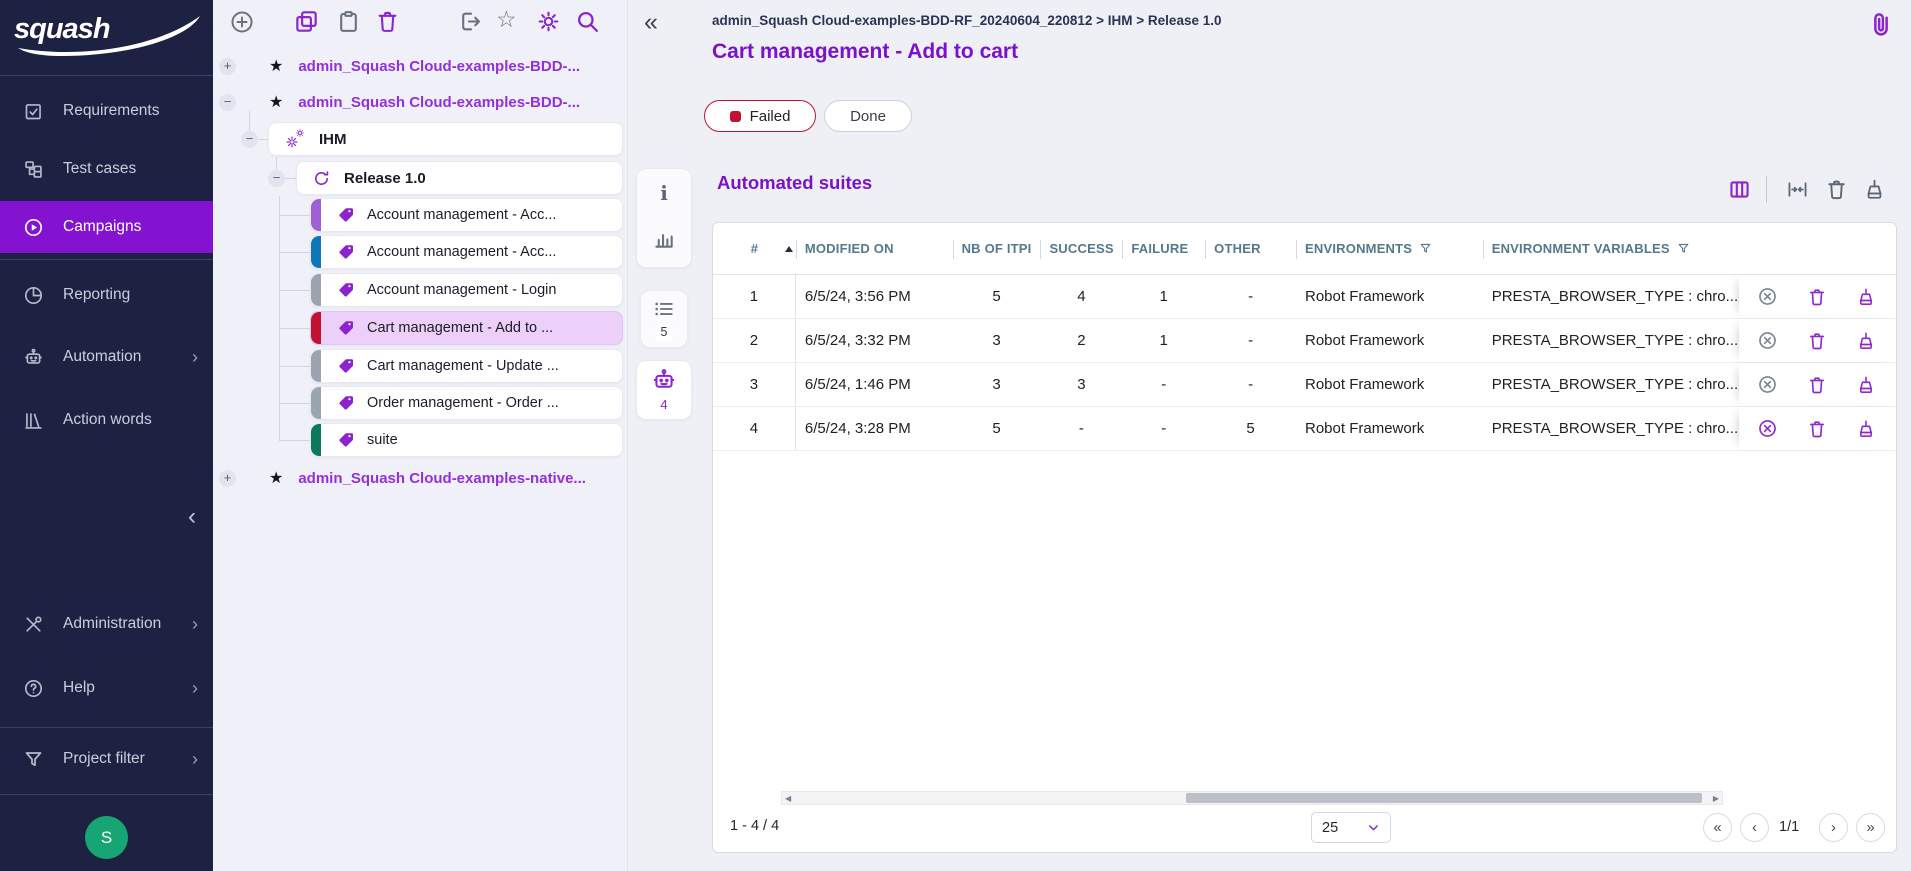 The width and height of the screenshot is (1911, 871). What do you see at coordinates (664, 193) in the screenshot?
I see `information-tab-icon: i` at bounding box center [664, 193].